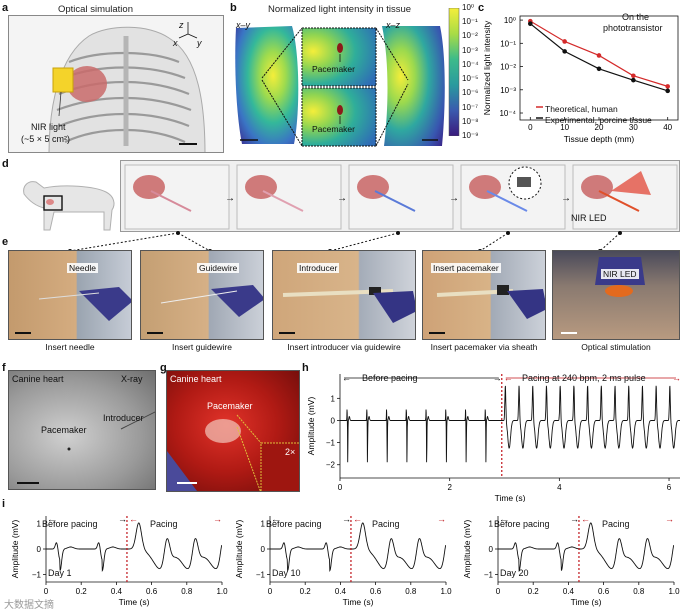 The width and height of the screenshot is (685, 610). Describe the element at coordinates (339, 117) in the screenshot. I see `zoom-map-bottom` at that location.